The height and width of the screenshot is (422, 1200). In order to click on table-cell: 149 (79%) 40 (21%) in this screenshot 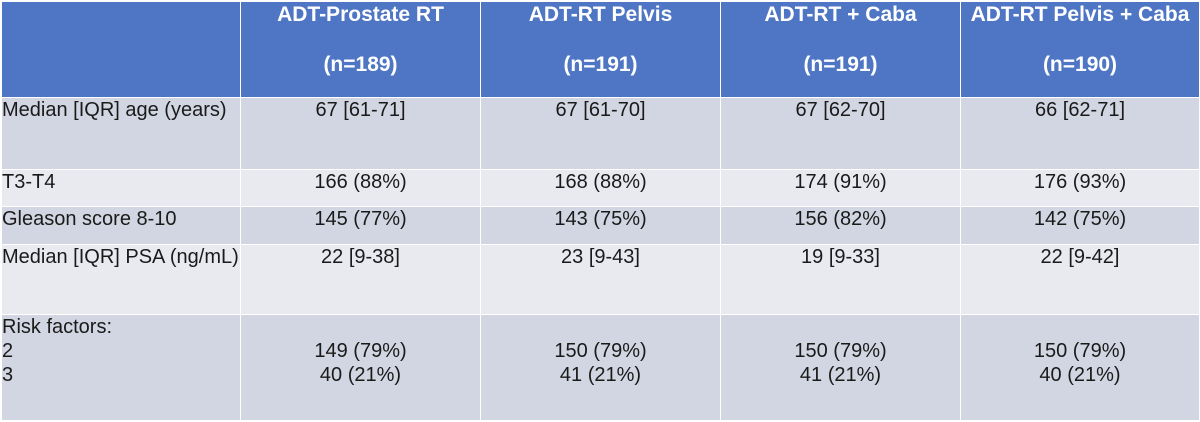, I will do `click(360, 367)`.